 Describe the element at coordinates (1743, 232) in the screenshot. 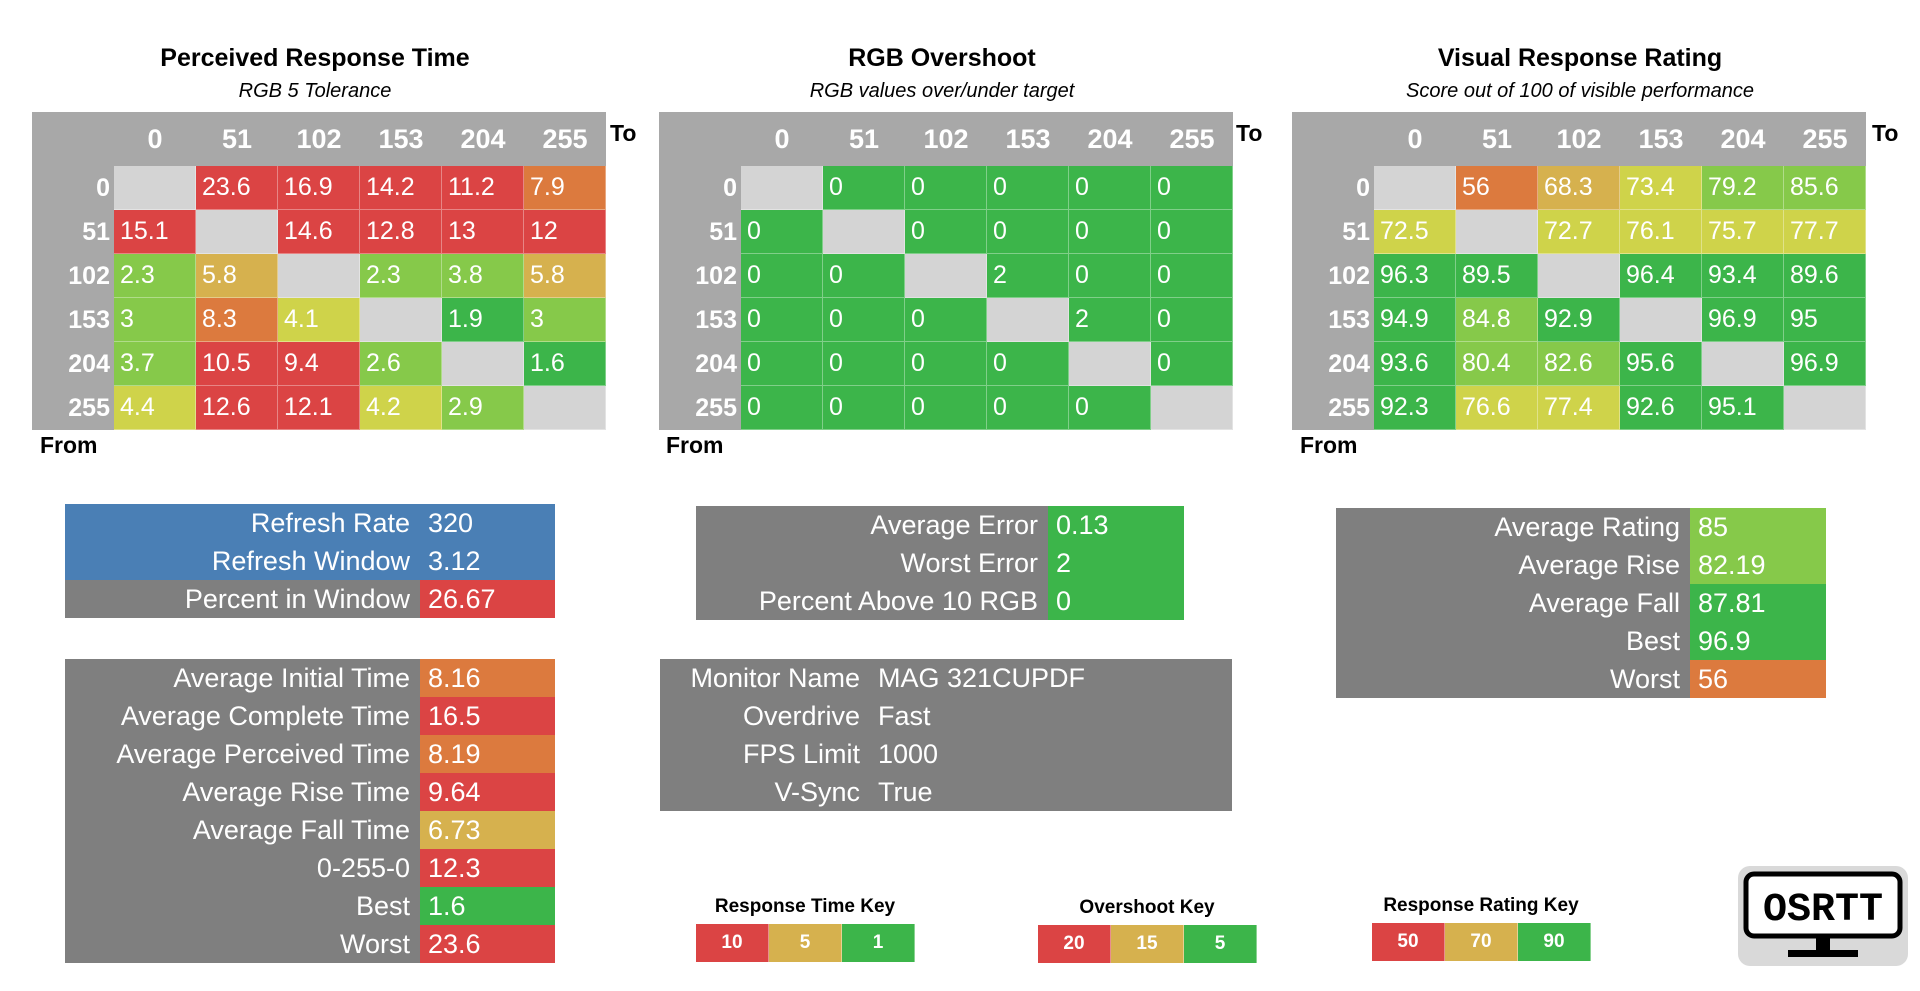

I see `heatmap-cell: 75.7` at that location.